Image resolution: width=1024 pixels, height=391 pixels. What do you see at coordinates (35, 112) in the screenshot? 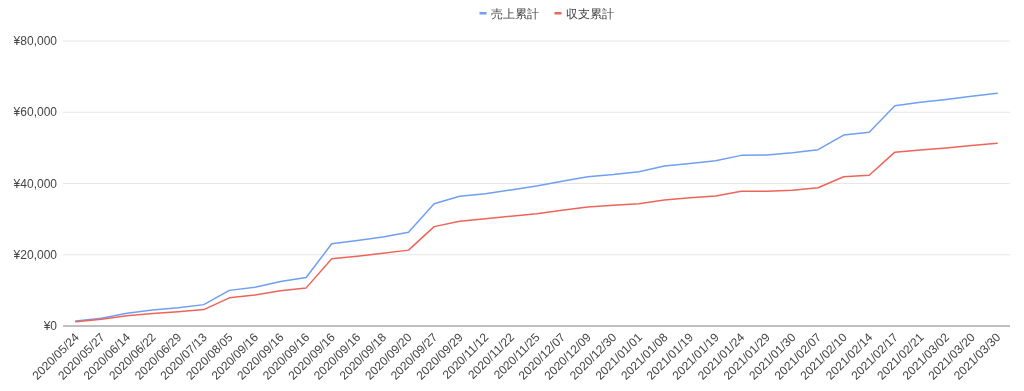
I see `y-tick-label: ¥60,000` at bounding box center [35, 112].